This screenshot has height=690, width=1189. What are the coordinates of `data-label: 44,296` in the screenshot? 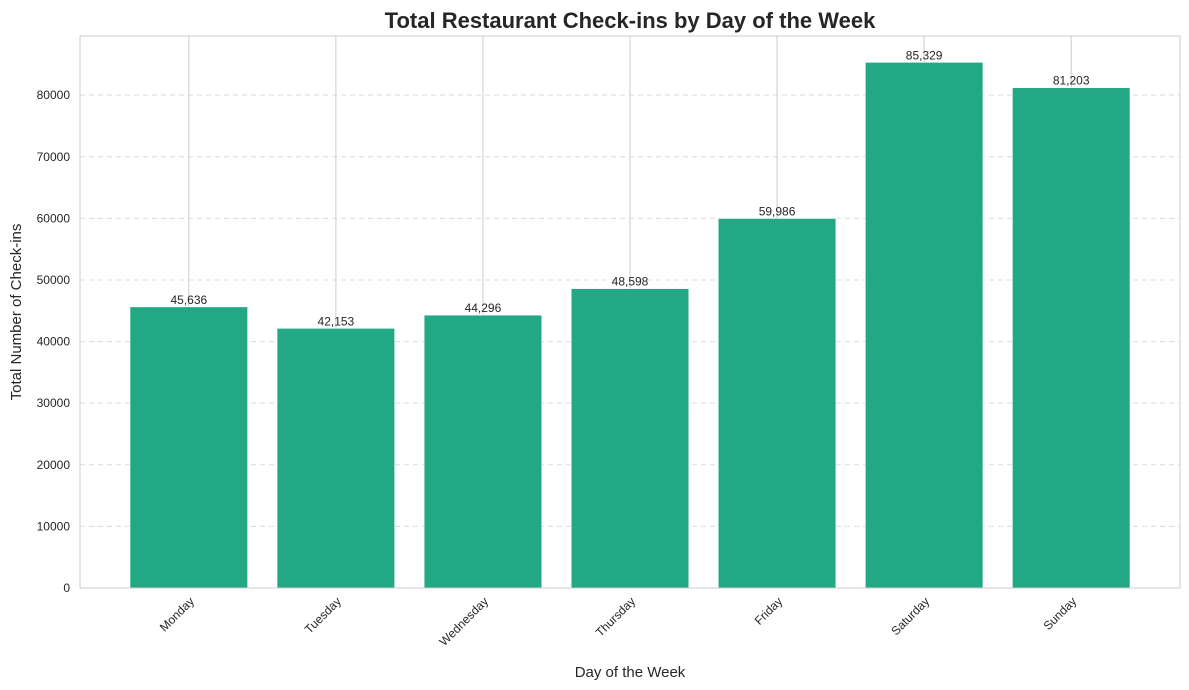 It's located at (483, 308).